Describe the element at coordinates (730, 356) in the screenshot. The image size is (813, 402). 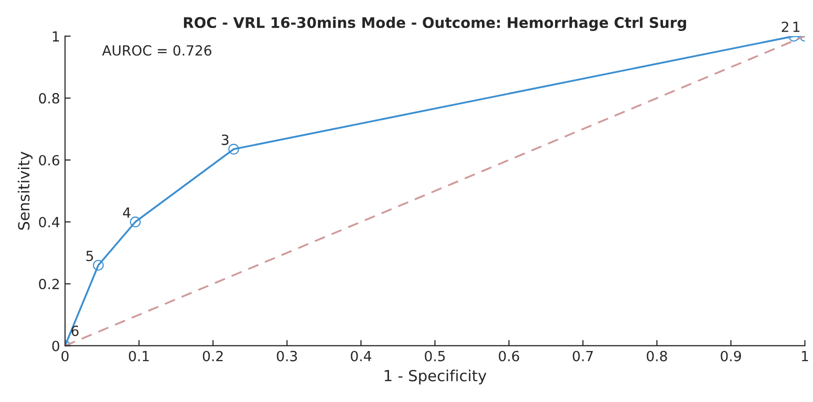
I see `x-tick-label: 0.9` at that location.